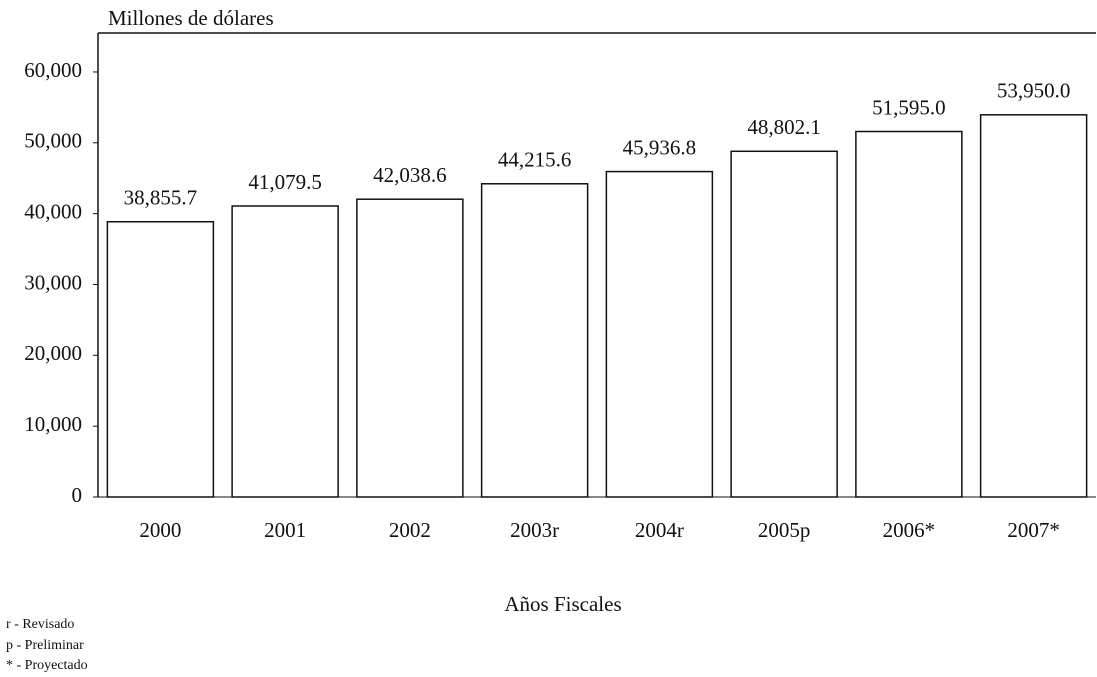 Image resolution: width=1097 pixels, height=677 pixels. What do you see at coordinates (47, 665) in the screenshot?
I see `note: * - Proyectado` at bounding box center [47, 665].